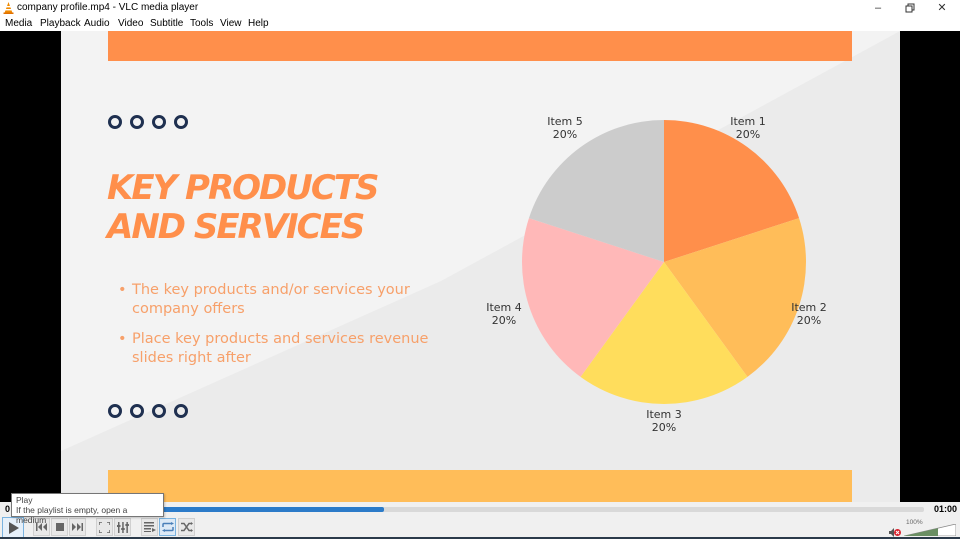  I want to click on slide-heading: KEY PRODUCTS AND SERVICES, so click(243, 207).